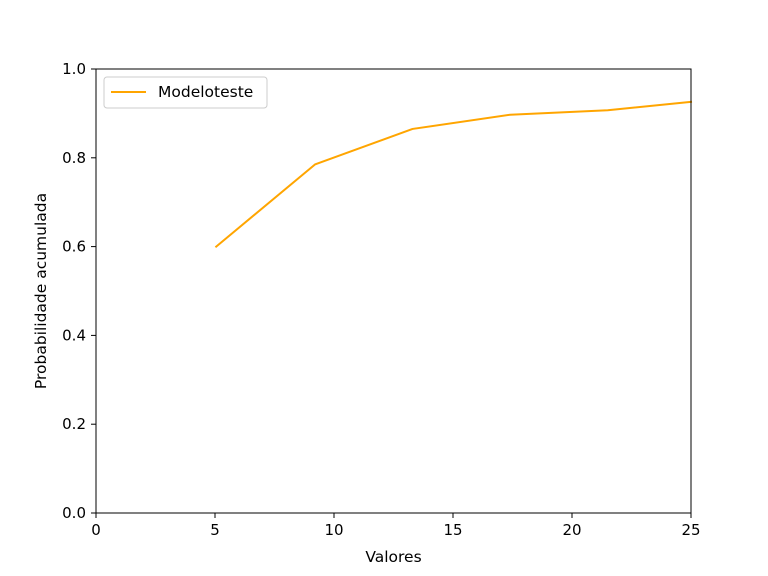 This screenshot has width=768, height=576. What do you see at coordinates (571, 530) in the screenshot?
I see `x-tick-label: 20` at bounding box center [571, 530].